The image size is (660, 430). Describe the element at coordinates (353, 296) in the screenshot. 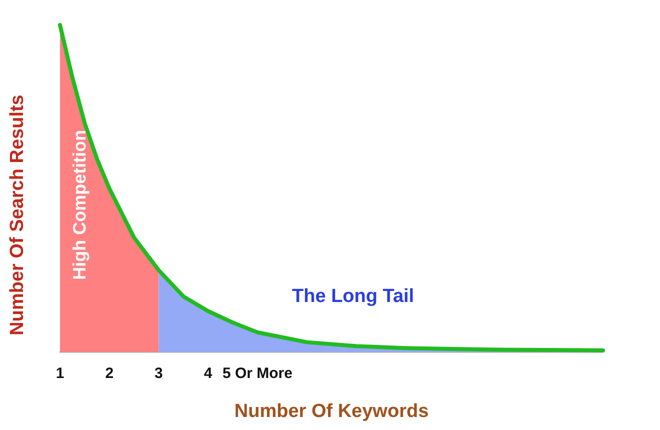

I see `annotation: The Long Tail` at that location.